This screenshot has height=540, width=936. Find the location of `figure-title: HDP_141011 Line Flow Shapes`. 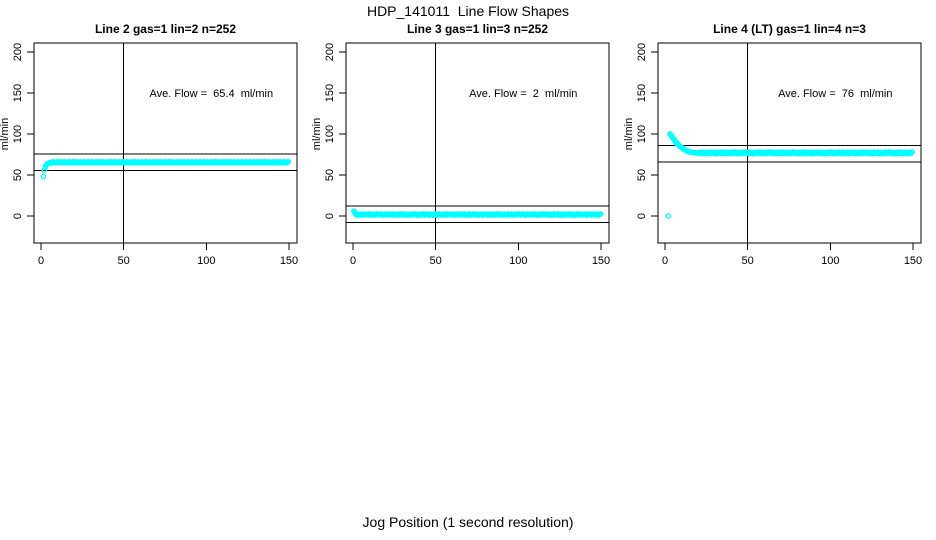

figure-title: HDP_141011 Line Flow Shapes is located at coordinates (468, 11).